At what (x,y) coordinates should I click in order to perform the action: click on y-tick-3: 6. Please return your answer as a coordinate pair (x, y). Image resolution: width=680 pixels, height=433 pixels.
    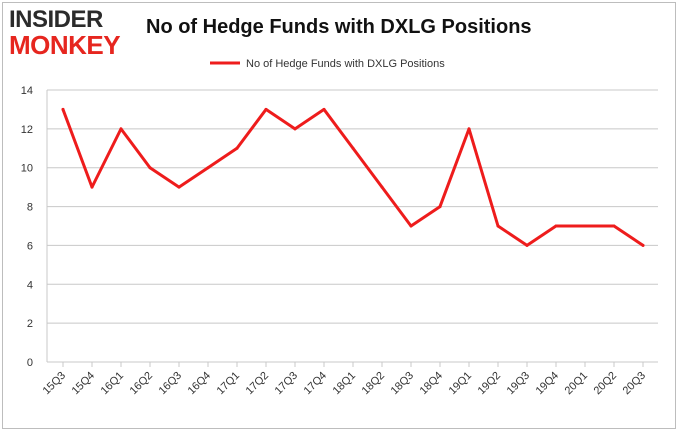
    Looking at the image, I should click on (30, 246).